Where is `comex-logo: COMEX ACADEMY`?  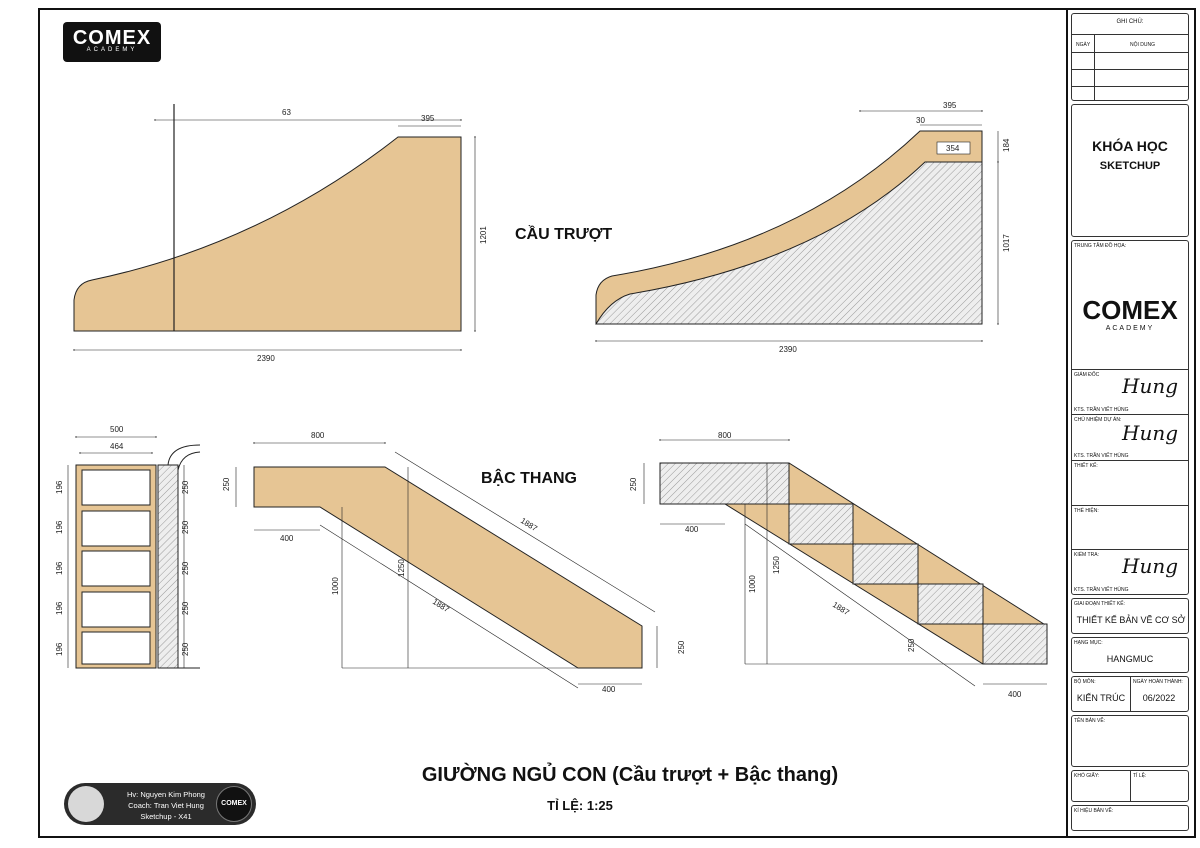 comex-logo: COMEX ACADEMY is located at coordinates (112, 42).